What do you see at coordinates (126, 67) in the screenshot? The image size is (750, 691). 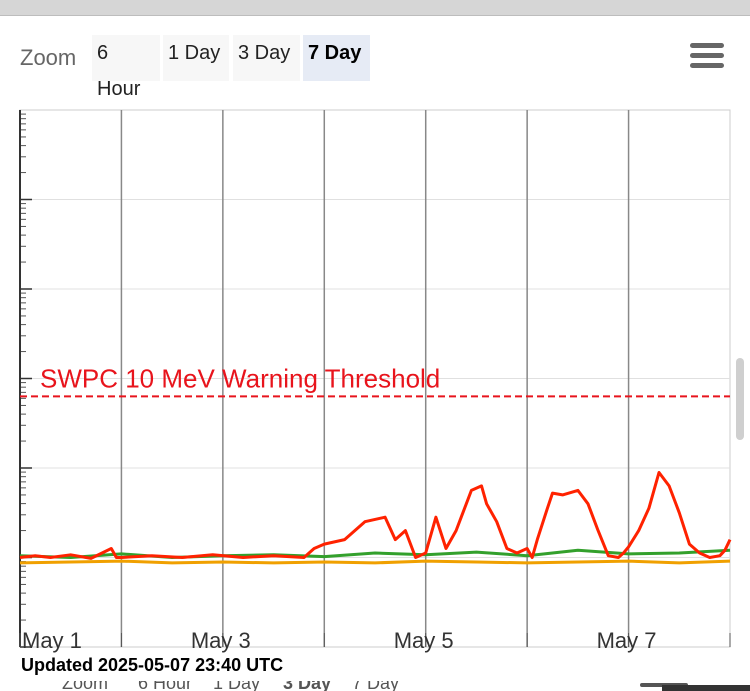 I see `zoom-6-hour-button: 6 Hour` at bounding box center [126, 67].